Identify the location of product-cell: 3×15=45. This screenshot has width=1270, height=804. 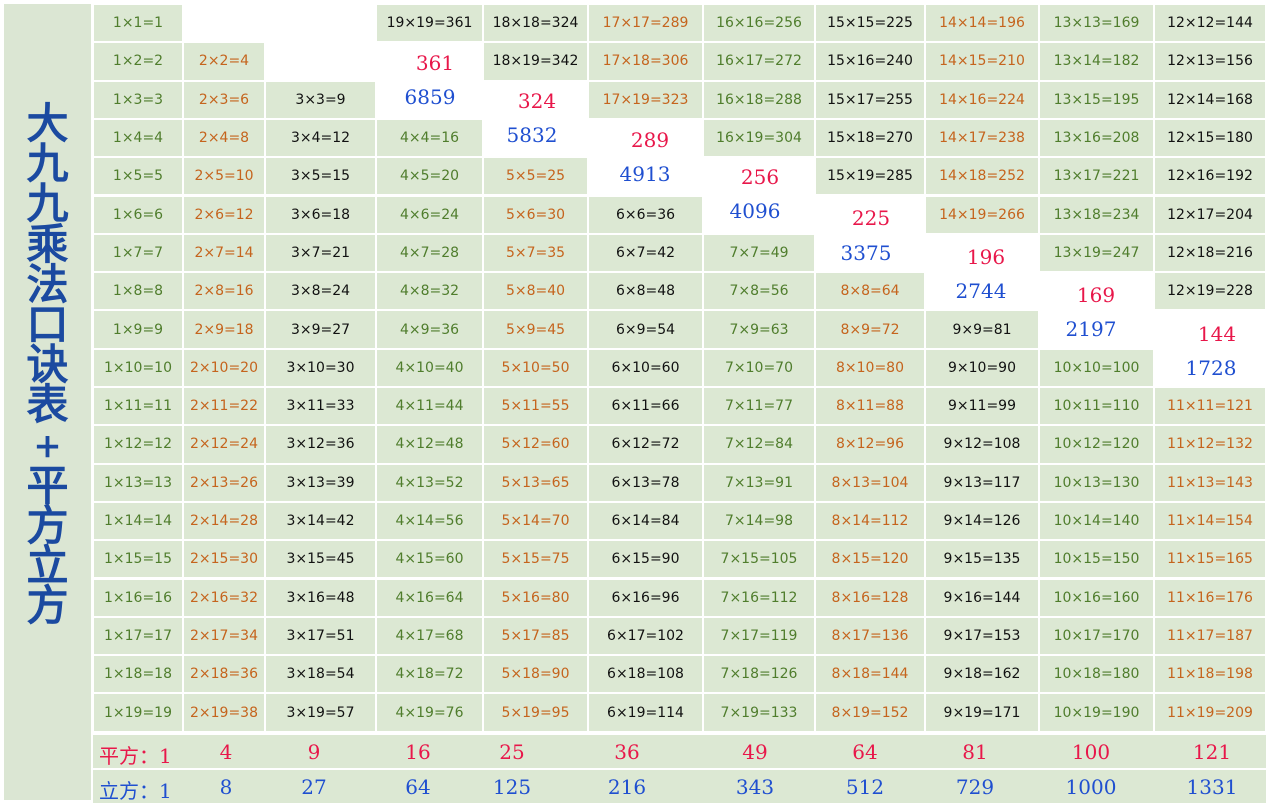
(320, 559).